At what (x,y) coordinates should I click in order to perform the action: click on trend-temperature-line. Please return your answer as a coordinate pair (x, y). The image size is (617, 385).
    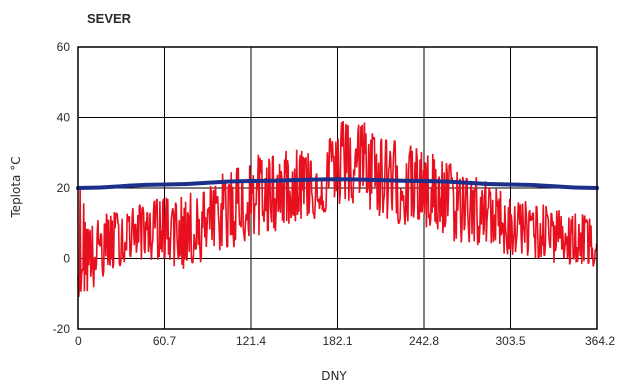
    Looking at the image, I should click on (337, 183).